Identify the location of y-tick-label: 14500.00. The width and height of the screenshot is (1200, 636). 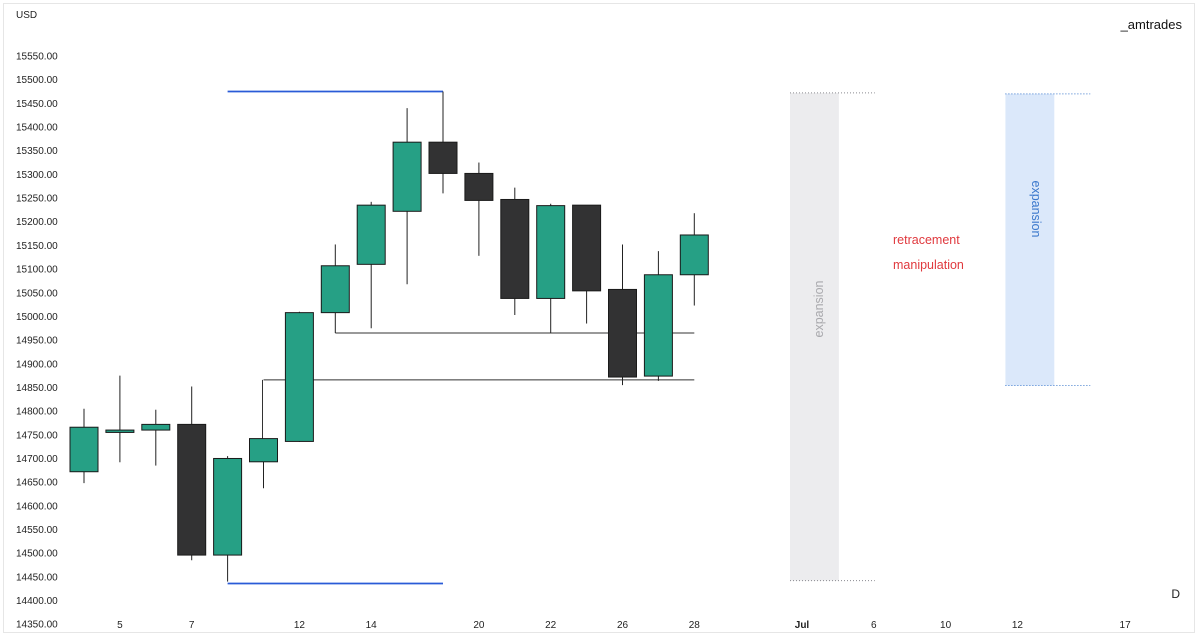
(37, 554).